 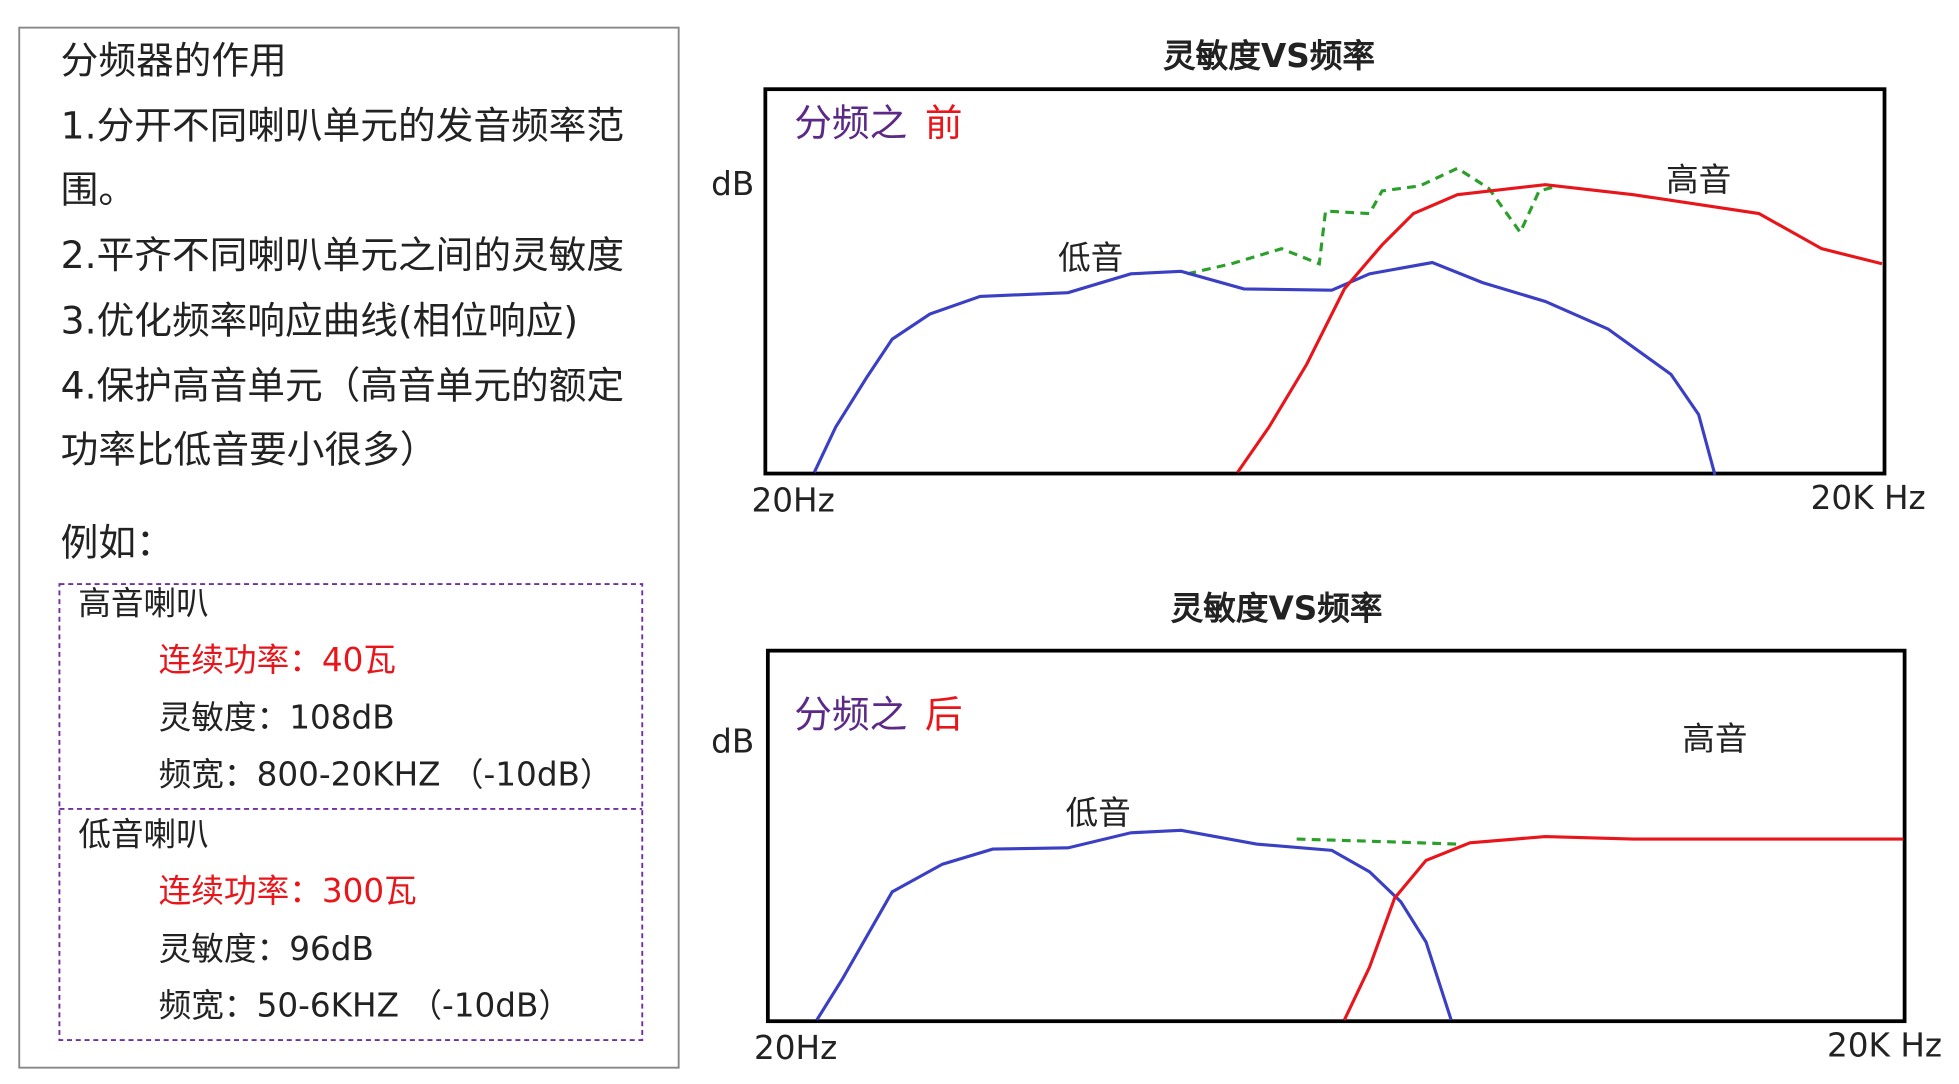 I want to click on speaker-bandwidth: 频宽：800-20KHZ （-10dB）, so click(x=386, y=774).